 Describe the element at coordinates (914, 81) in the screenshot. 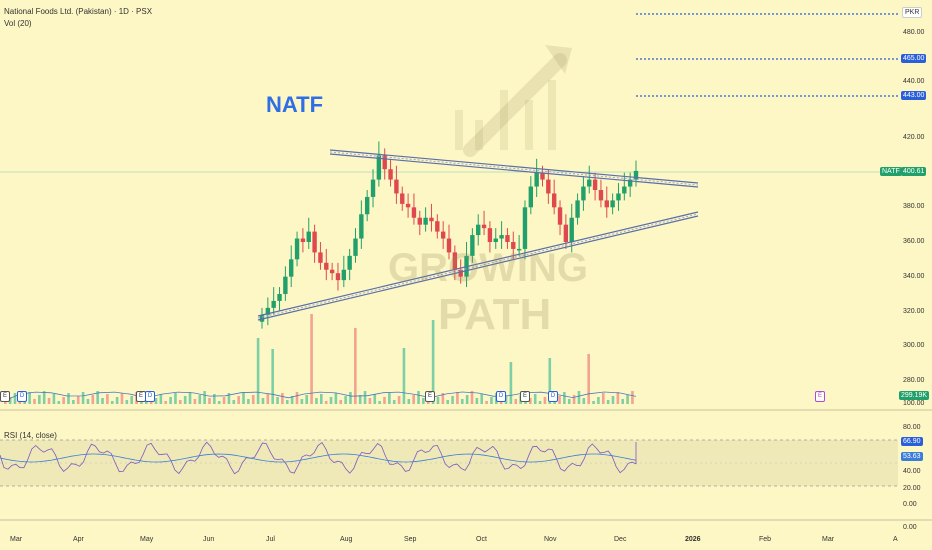

I see `price-axis-label: 440.00` at that location.